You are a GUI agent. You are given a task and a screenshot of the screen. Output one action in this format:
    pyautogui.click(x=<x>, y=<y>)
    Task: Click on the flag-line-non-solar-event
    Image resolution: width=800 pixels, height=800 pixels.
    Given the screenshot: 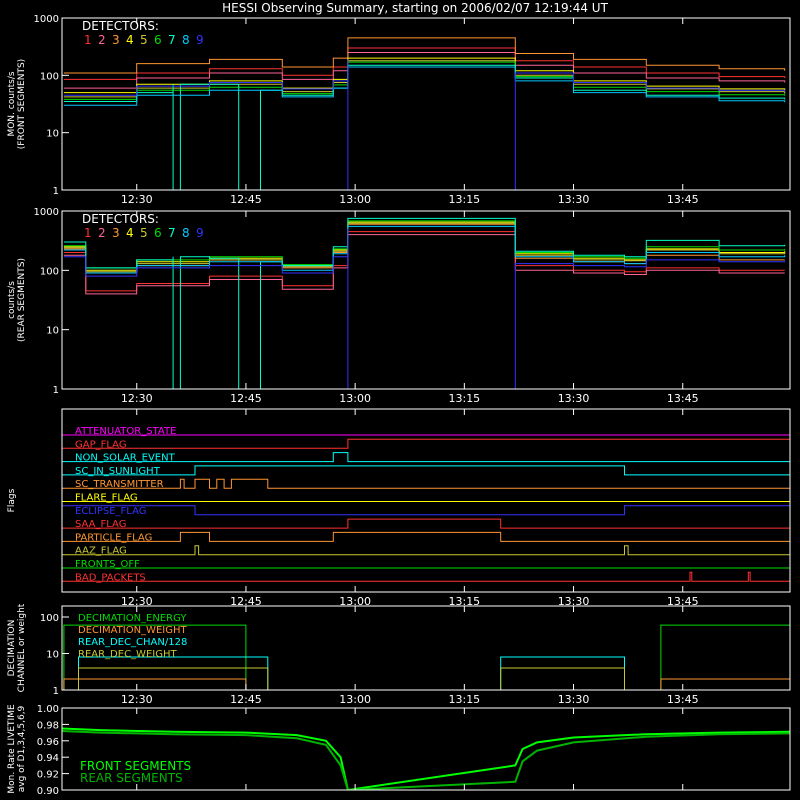 What is the action you would take?
    pyautogui.click(x=426, y=457)
    